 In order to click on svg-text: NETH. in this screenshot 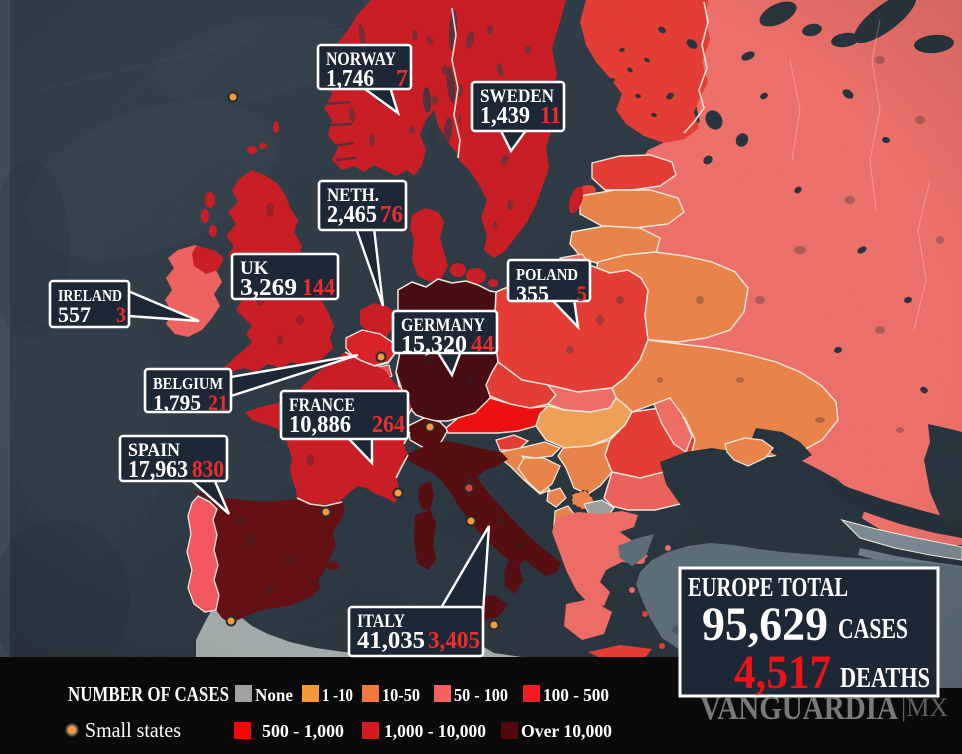, I will do `click(353, 195)`.